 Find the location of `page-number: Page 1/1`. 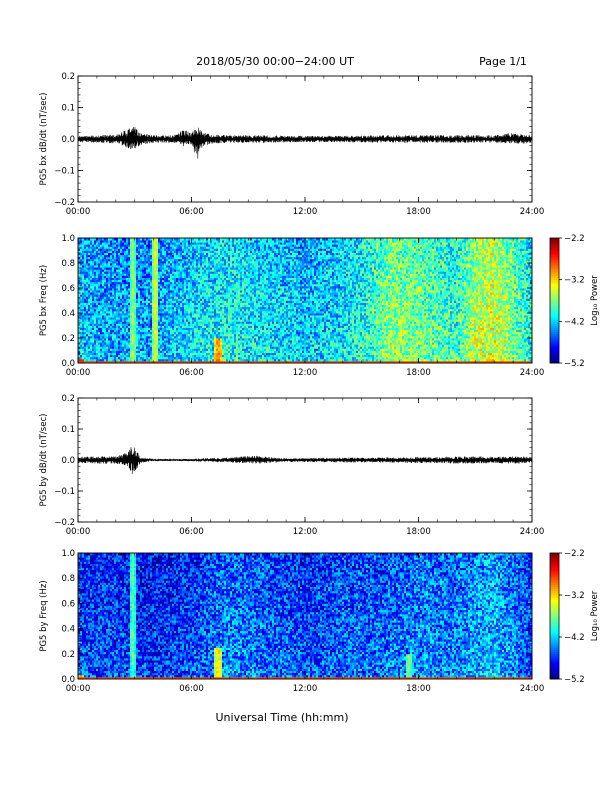

page-number: Page 1/1 is located at coordinates (503, 61).